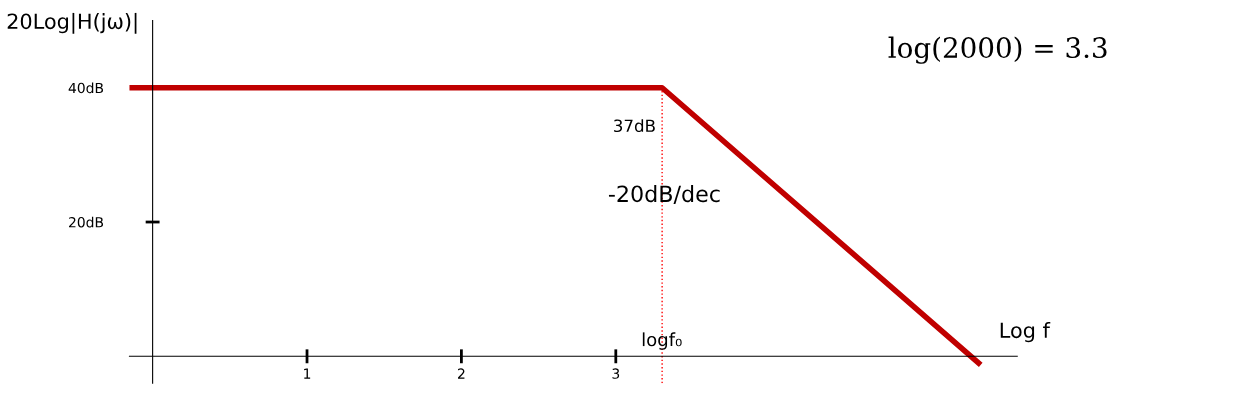 This screenshot has width=1233, height=412. What do you see at coordinates (664, 194) in the screenshot?
I see `annotation: -20dB/dec` at bounding box center [664, 194].